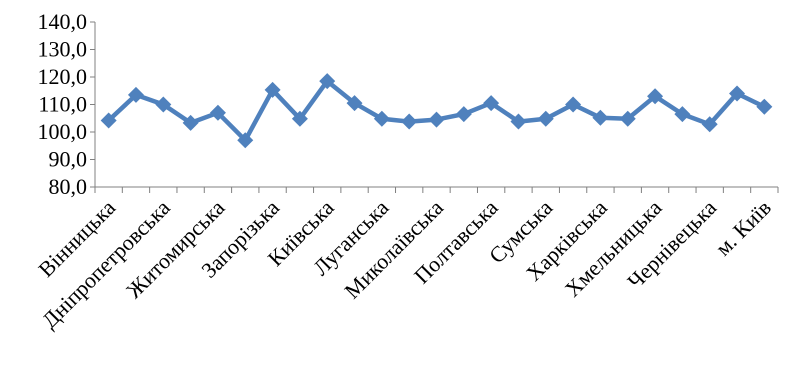 Image resolution: width=785 pixels, height=366 pixels. Describe the element at coordinates (68, 186) in the screenshot. I see `y-tick-label: 80,0` at that location.